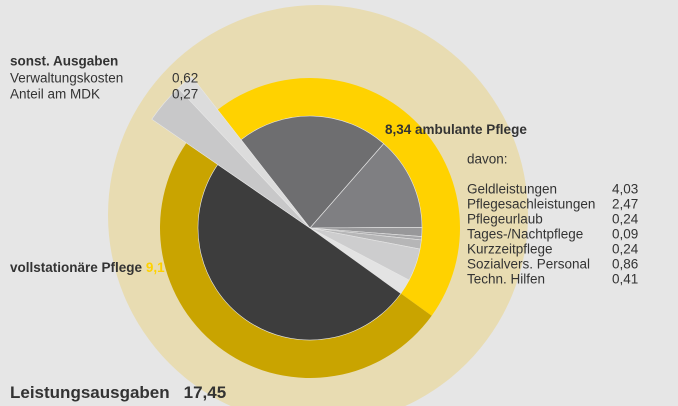  What do you see at coordinates (625, 204) in the screenshot?
I see `legend-value: 2,47` at bounding box center [625, 204].